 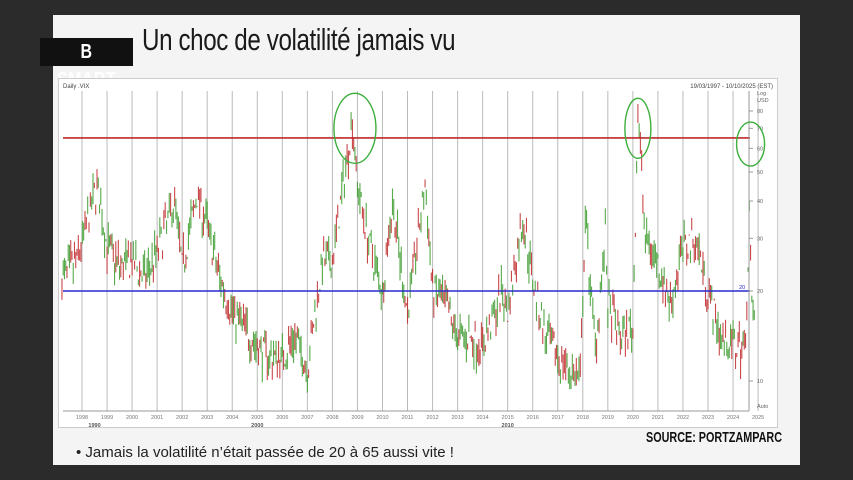 I want to click on y-axis-label: USD, so click(x=763, y=101).